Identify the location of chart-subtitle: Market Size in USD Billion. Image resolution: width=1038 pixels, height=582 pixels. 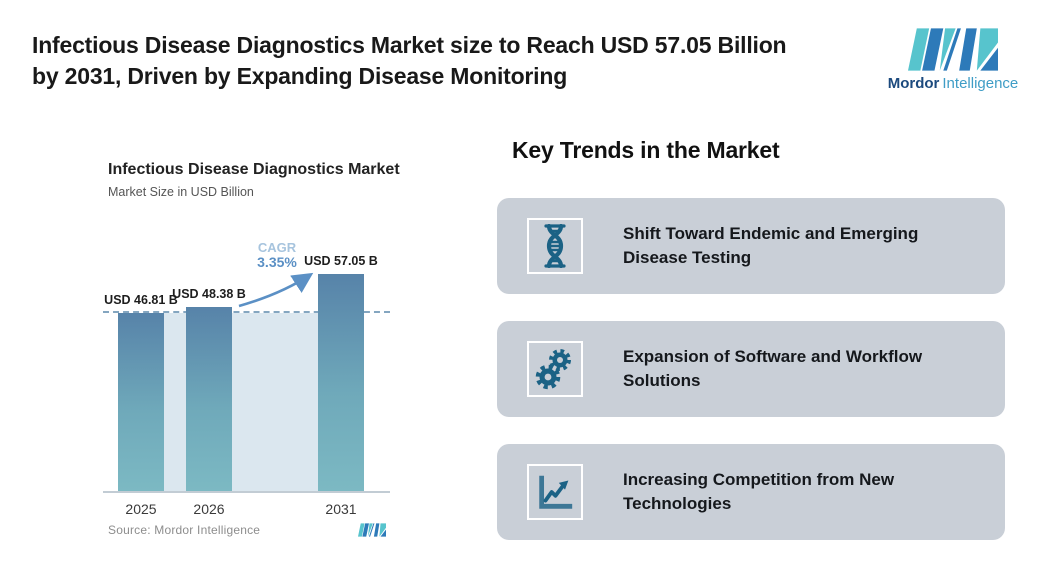
(181, 192).